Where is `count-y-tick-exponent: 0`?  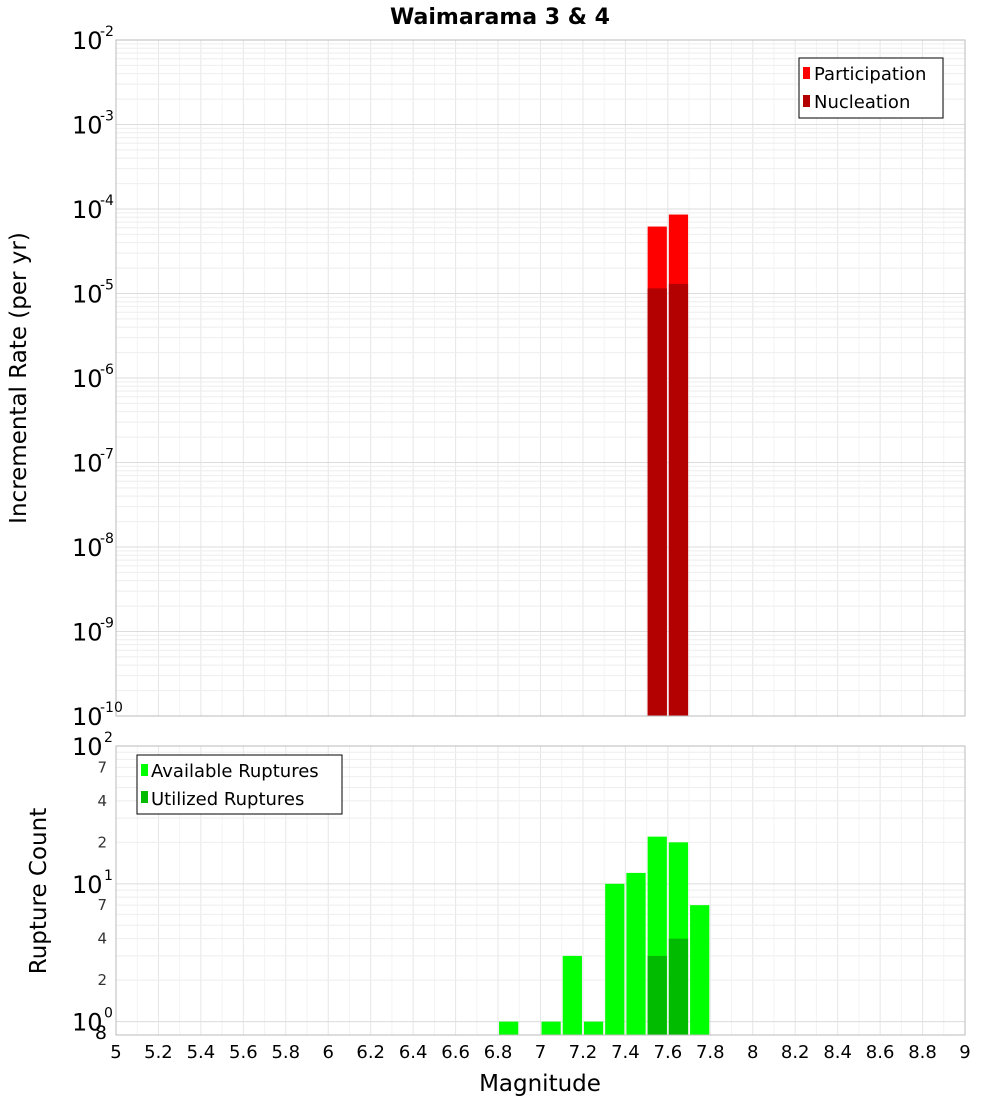
count-y-tick-exponent: 0 is located at coordinates (108, 1014).